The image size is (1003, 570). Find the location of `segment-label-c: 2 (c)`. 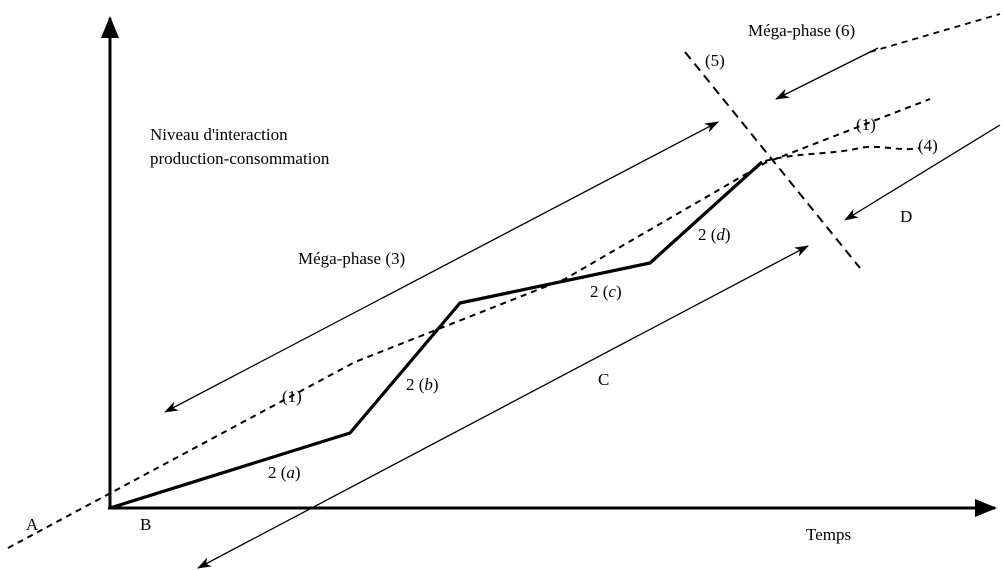

segment-label-c: 2 (c) is located at coordinates (606, 291).